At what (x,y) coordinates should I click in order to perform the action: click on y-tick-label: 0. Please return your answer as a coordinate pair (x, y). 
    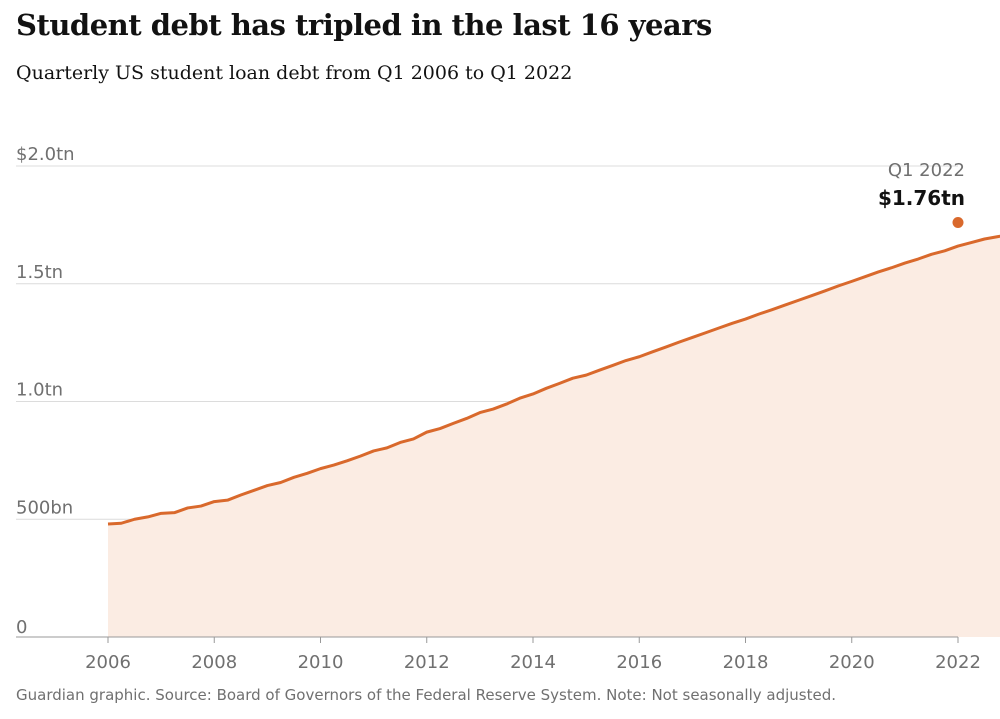
    Looking at the image, I should click on (21, 627).